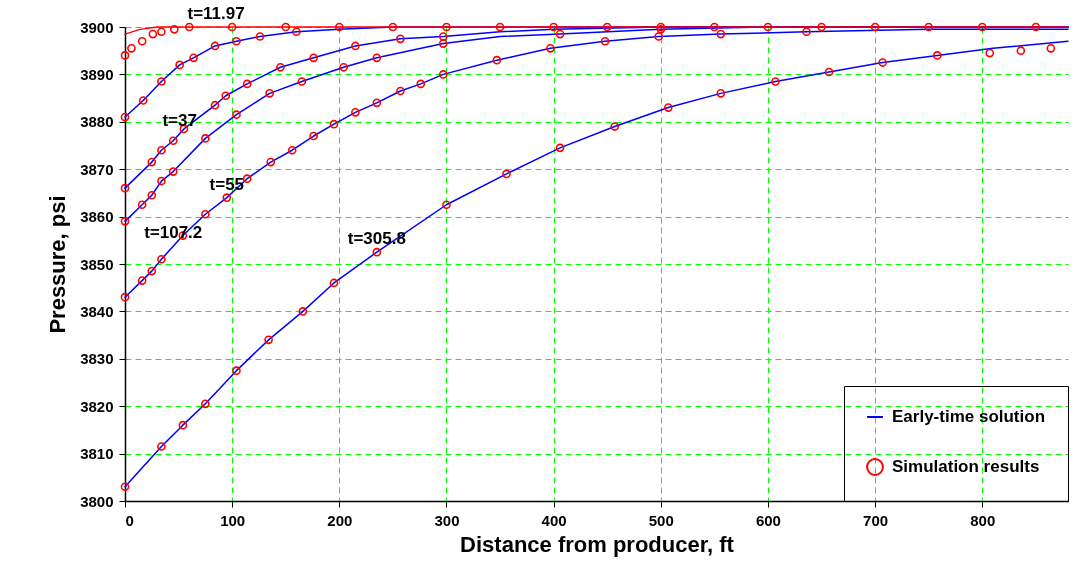  Describe the element at coordinates (97, 74) in the screenshot. I see `y-tick-label: 3890` at that location.